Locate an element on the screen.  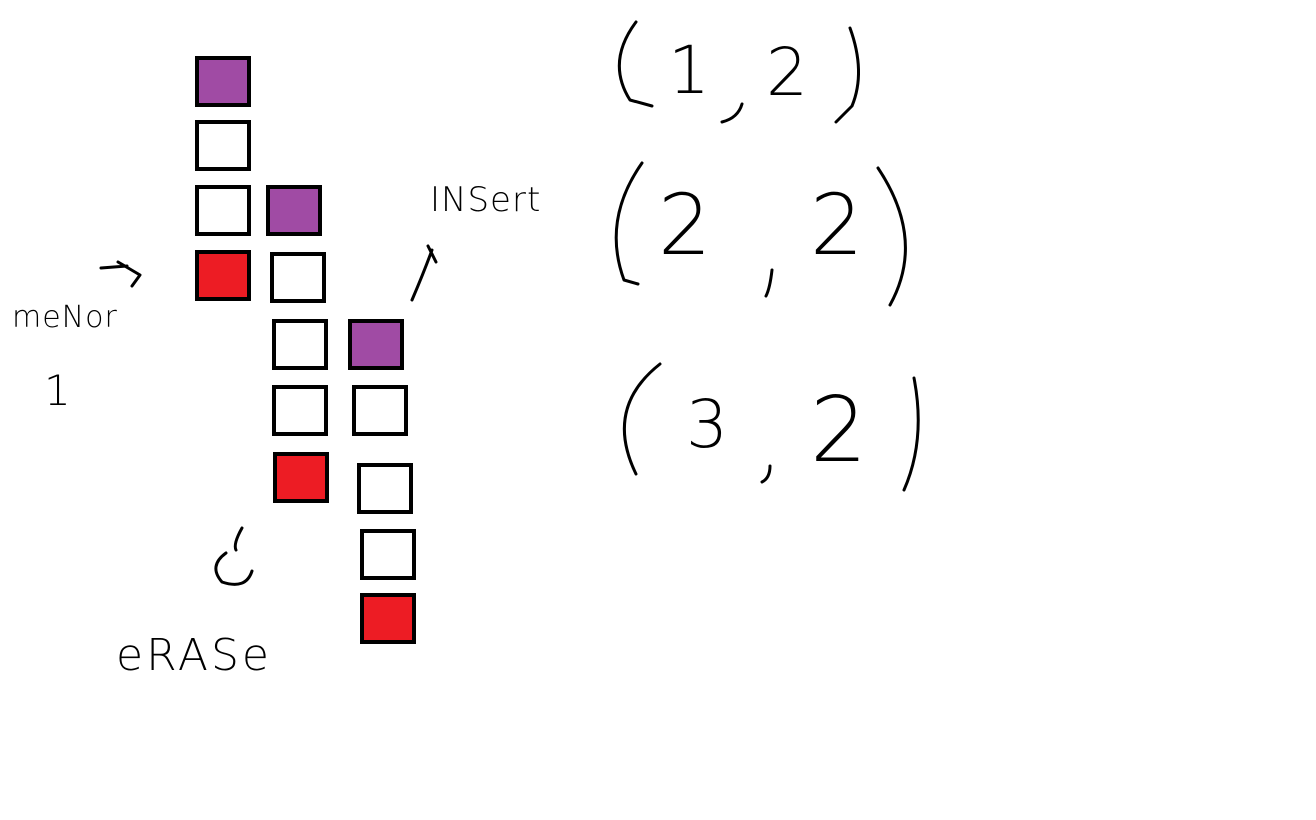
tuple-2-open-paren is located at coordinates (629, 223).